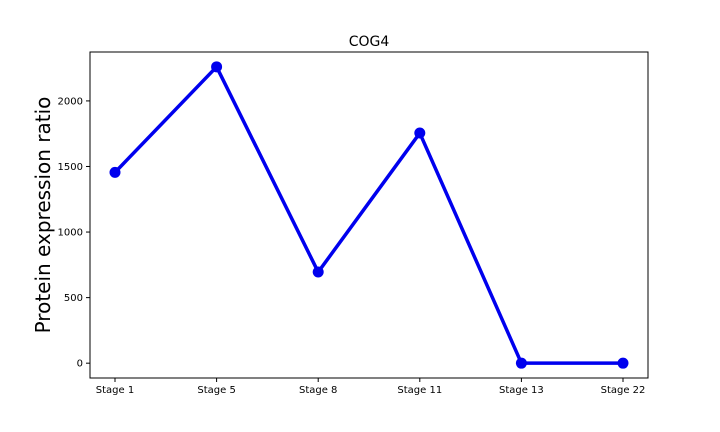 This screenshot has width=720, height=432. I want to click on x-tick-label: Stage 5, so click(216, 390).